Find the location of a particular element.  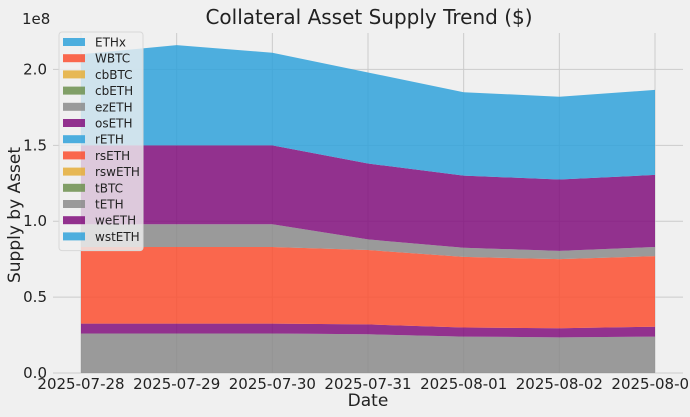

legend-swatch-ezeth is located at coordinates (74, 106).